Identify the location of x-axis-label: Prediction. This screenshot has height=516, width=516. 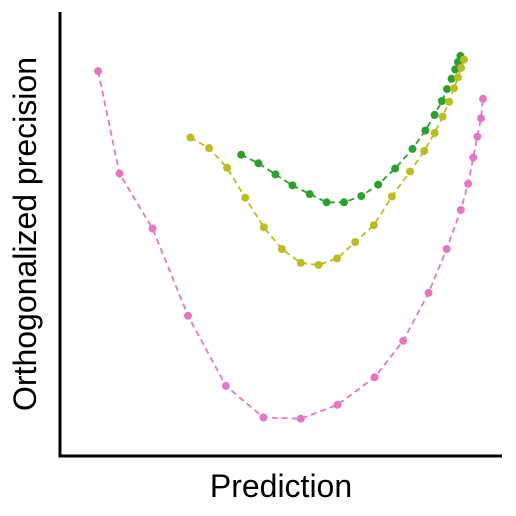
(281, 486).